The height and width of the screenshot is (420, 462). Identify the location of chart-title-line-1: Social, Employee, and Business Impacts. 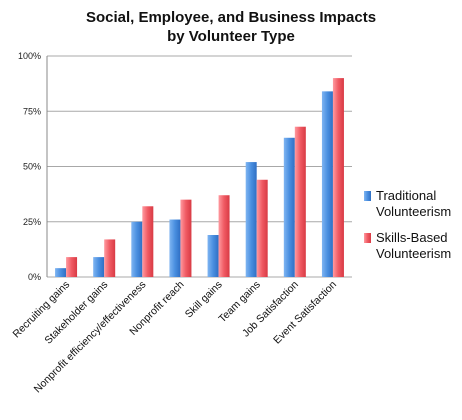
(231, 17).